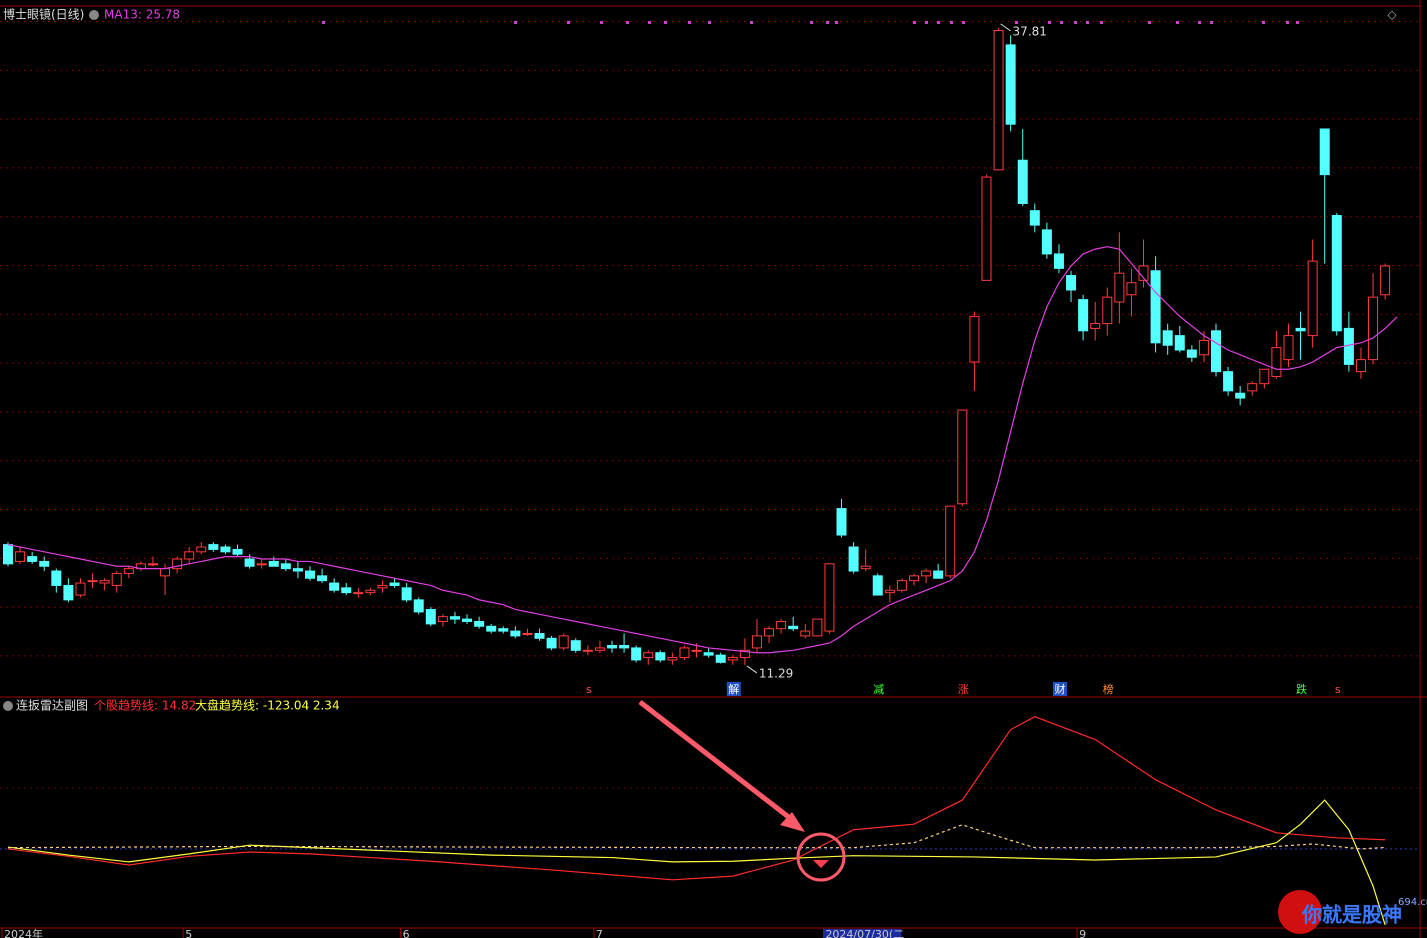 Image resolution: width=1427 pixels, height=938 pixels. Describe the element at coordinates (821, 864) in the screenshot. I see `signal-icon` at that location.